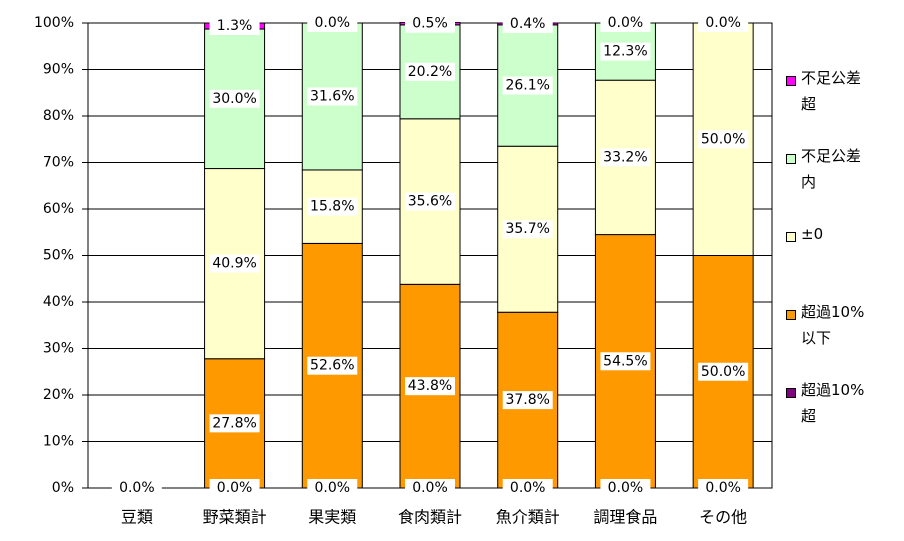  Describe the element at coordinates (63, 488) in the screenshot. I see `y-tick-label: 0%` at that location.